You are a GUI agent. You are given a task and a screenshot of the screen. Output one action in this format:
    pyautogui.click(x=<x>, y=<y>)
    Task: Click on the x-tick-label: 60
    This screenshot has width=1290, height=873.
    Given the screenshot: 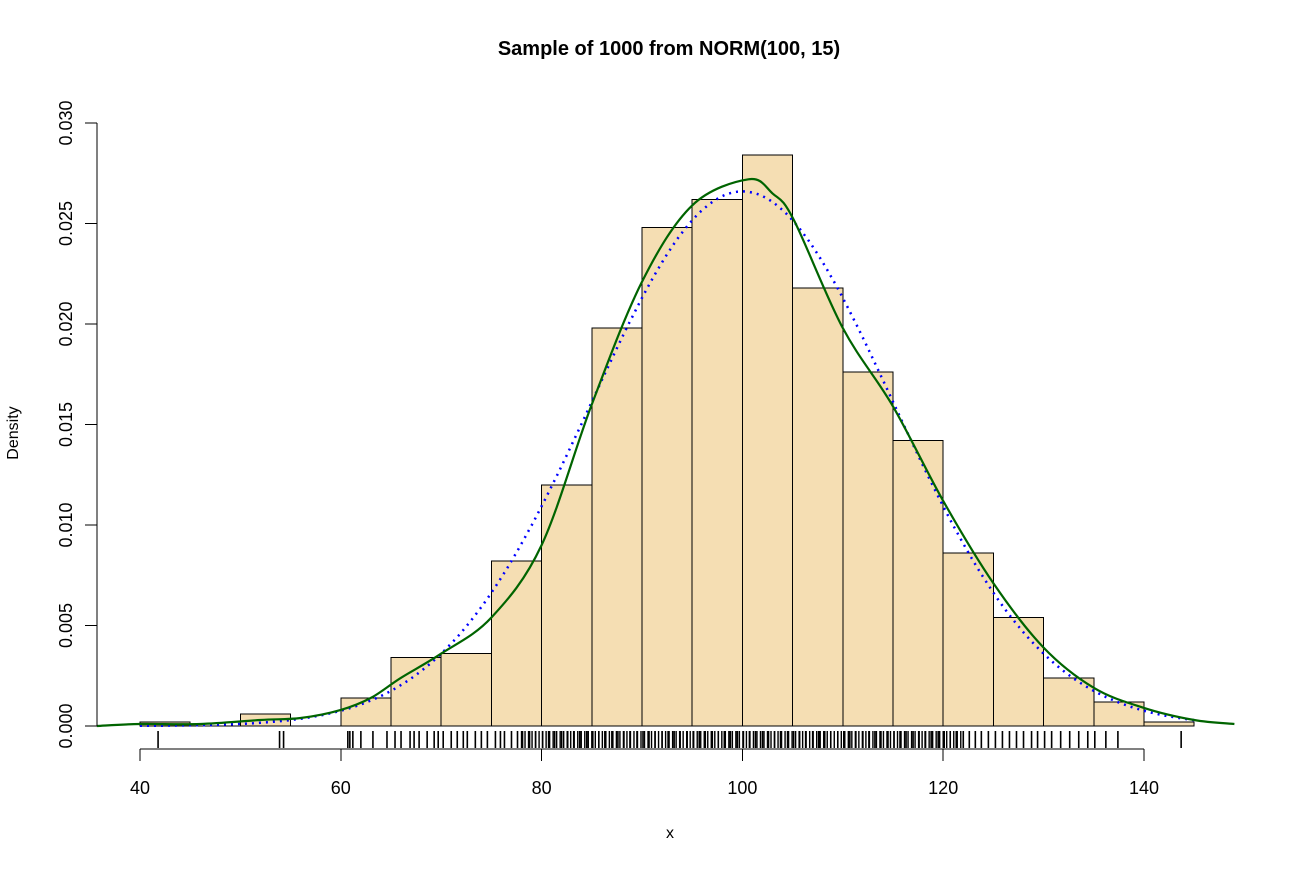 What is the action you would take?
    pyautogui.click(x=341, y=788)
    